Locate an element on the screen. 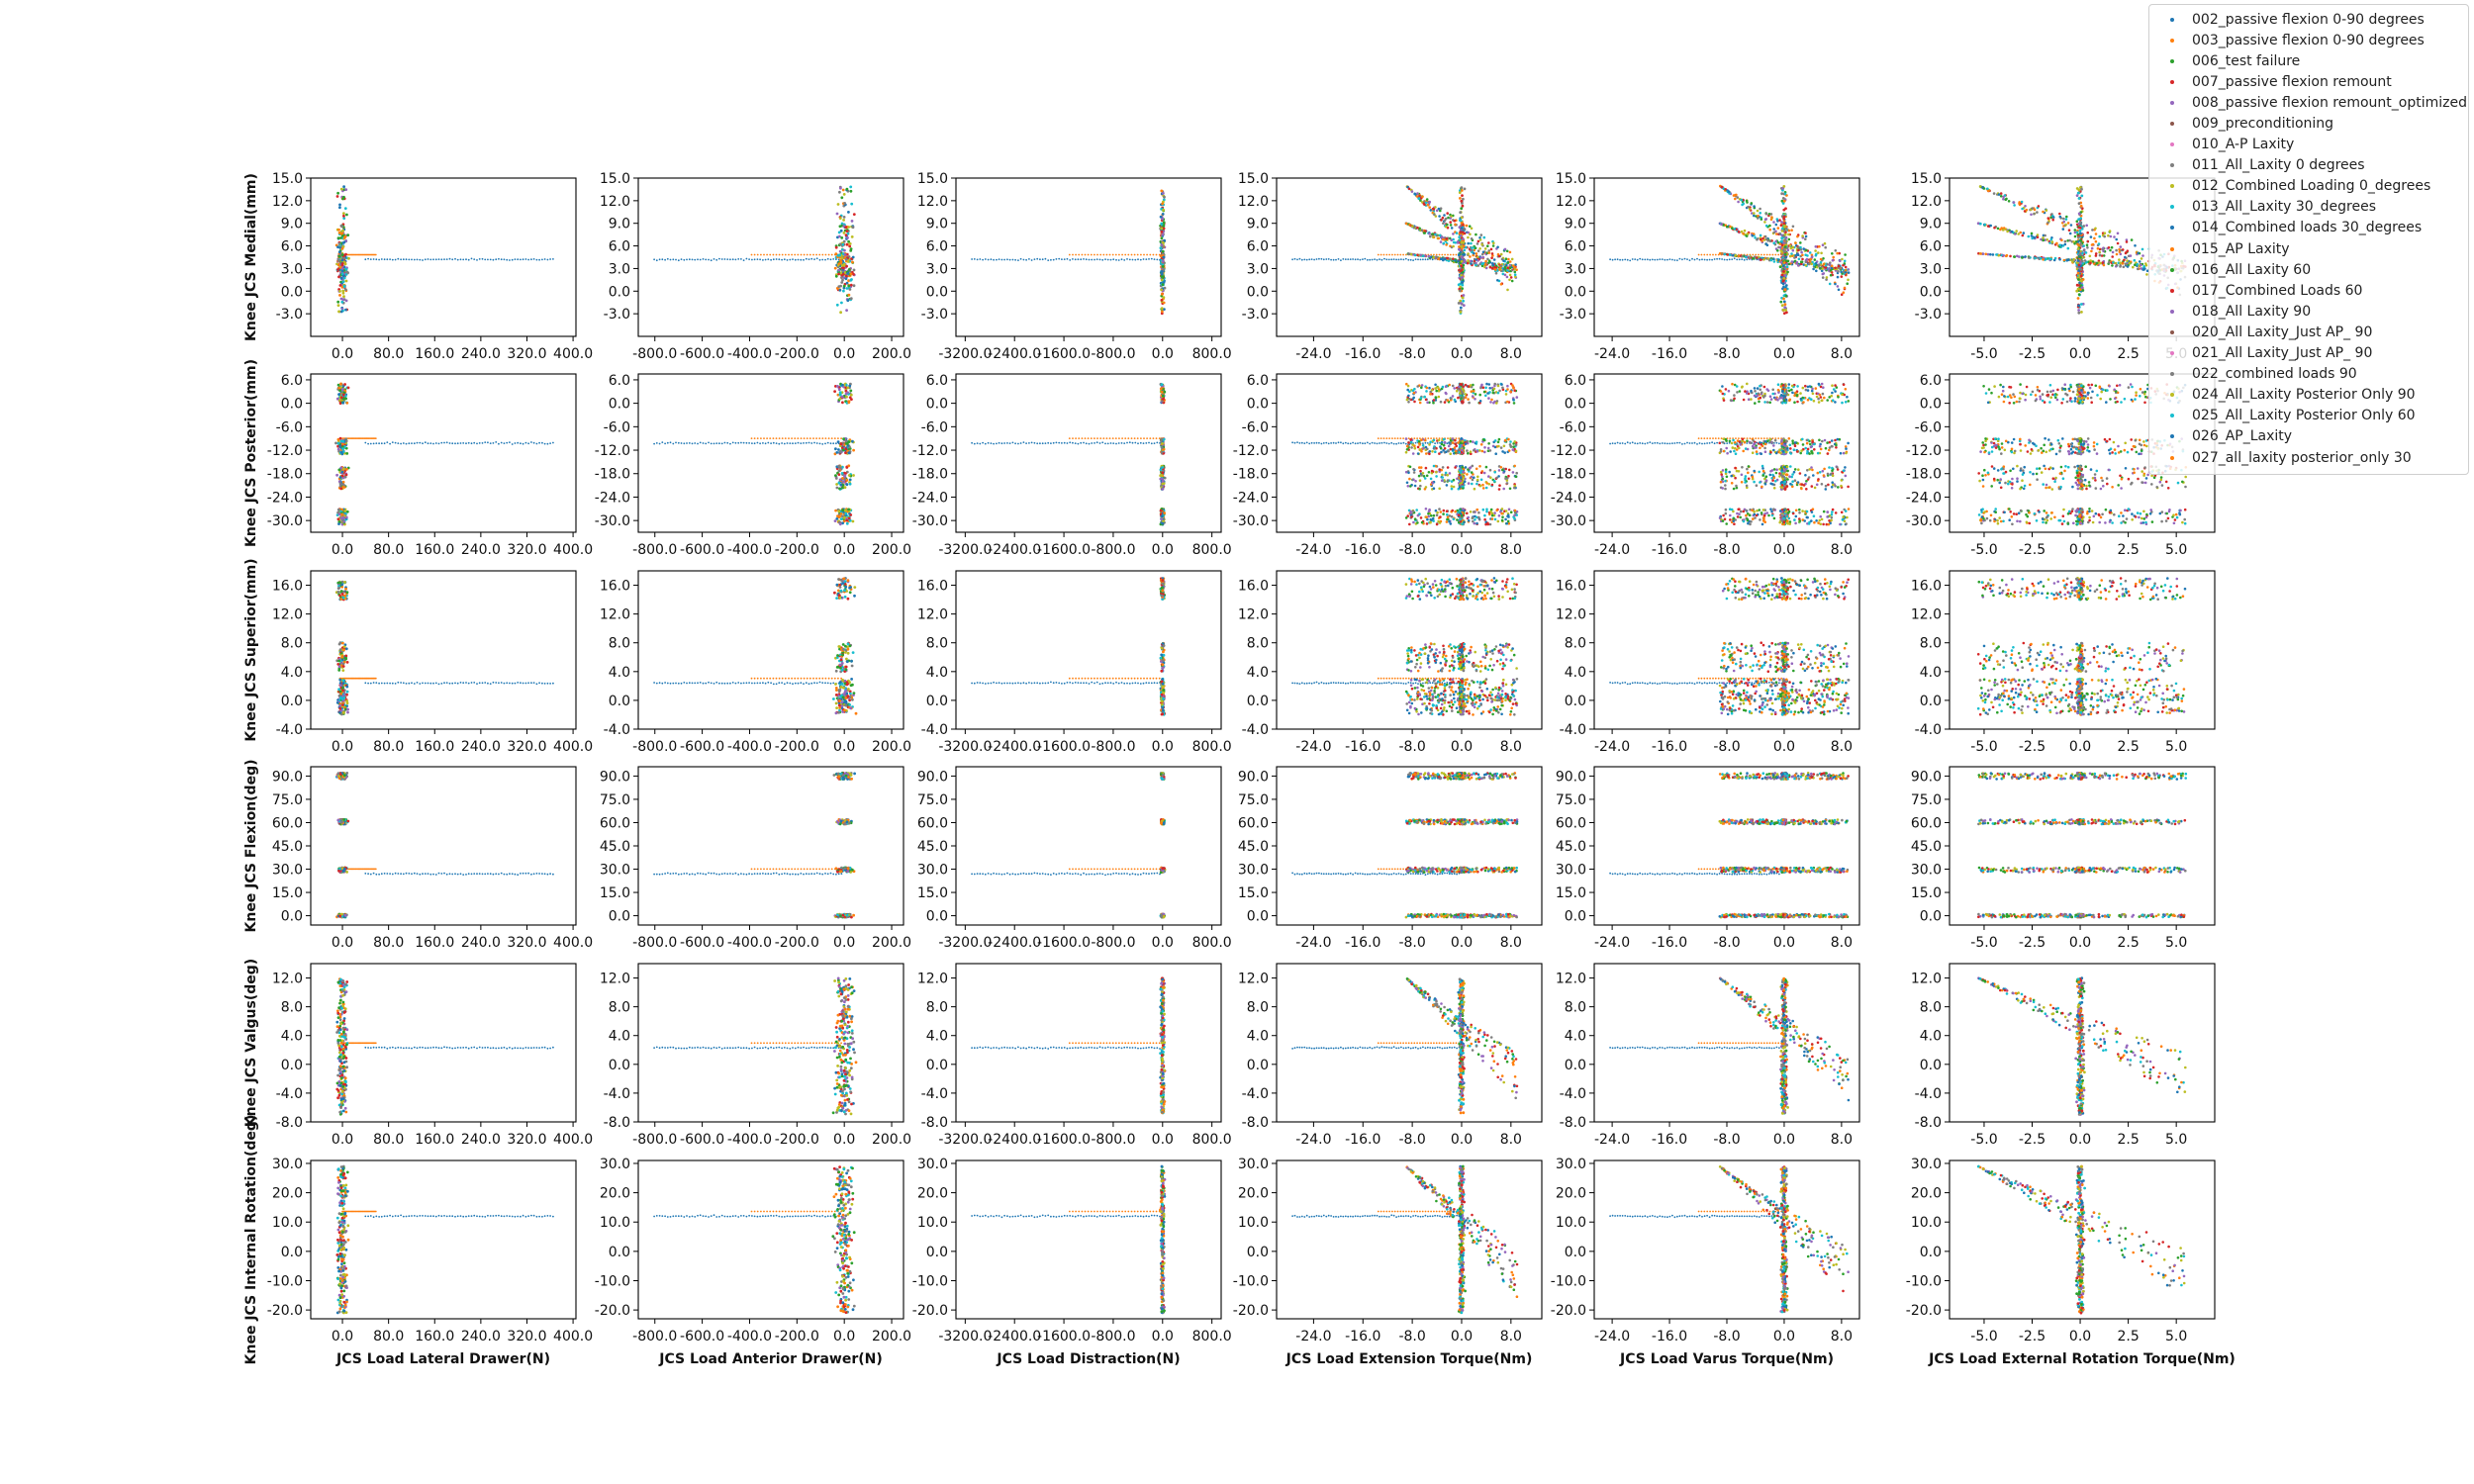  y-tick-label: 0.0 is located at coordinates (937, 292).